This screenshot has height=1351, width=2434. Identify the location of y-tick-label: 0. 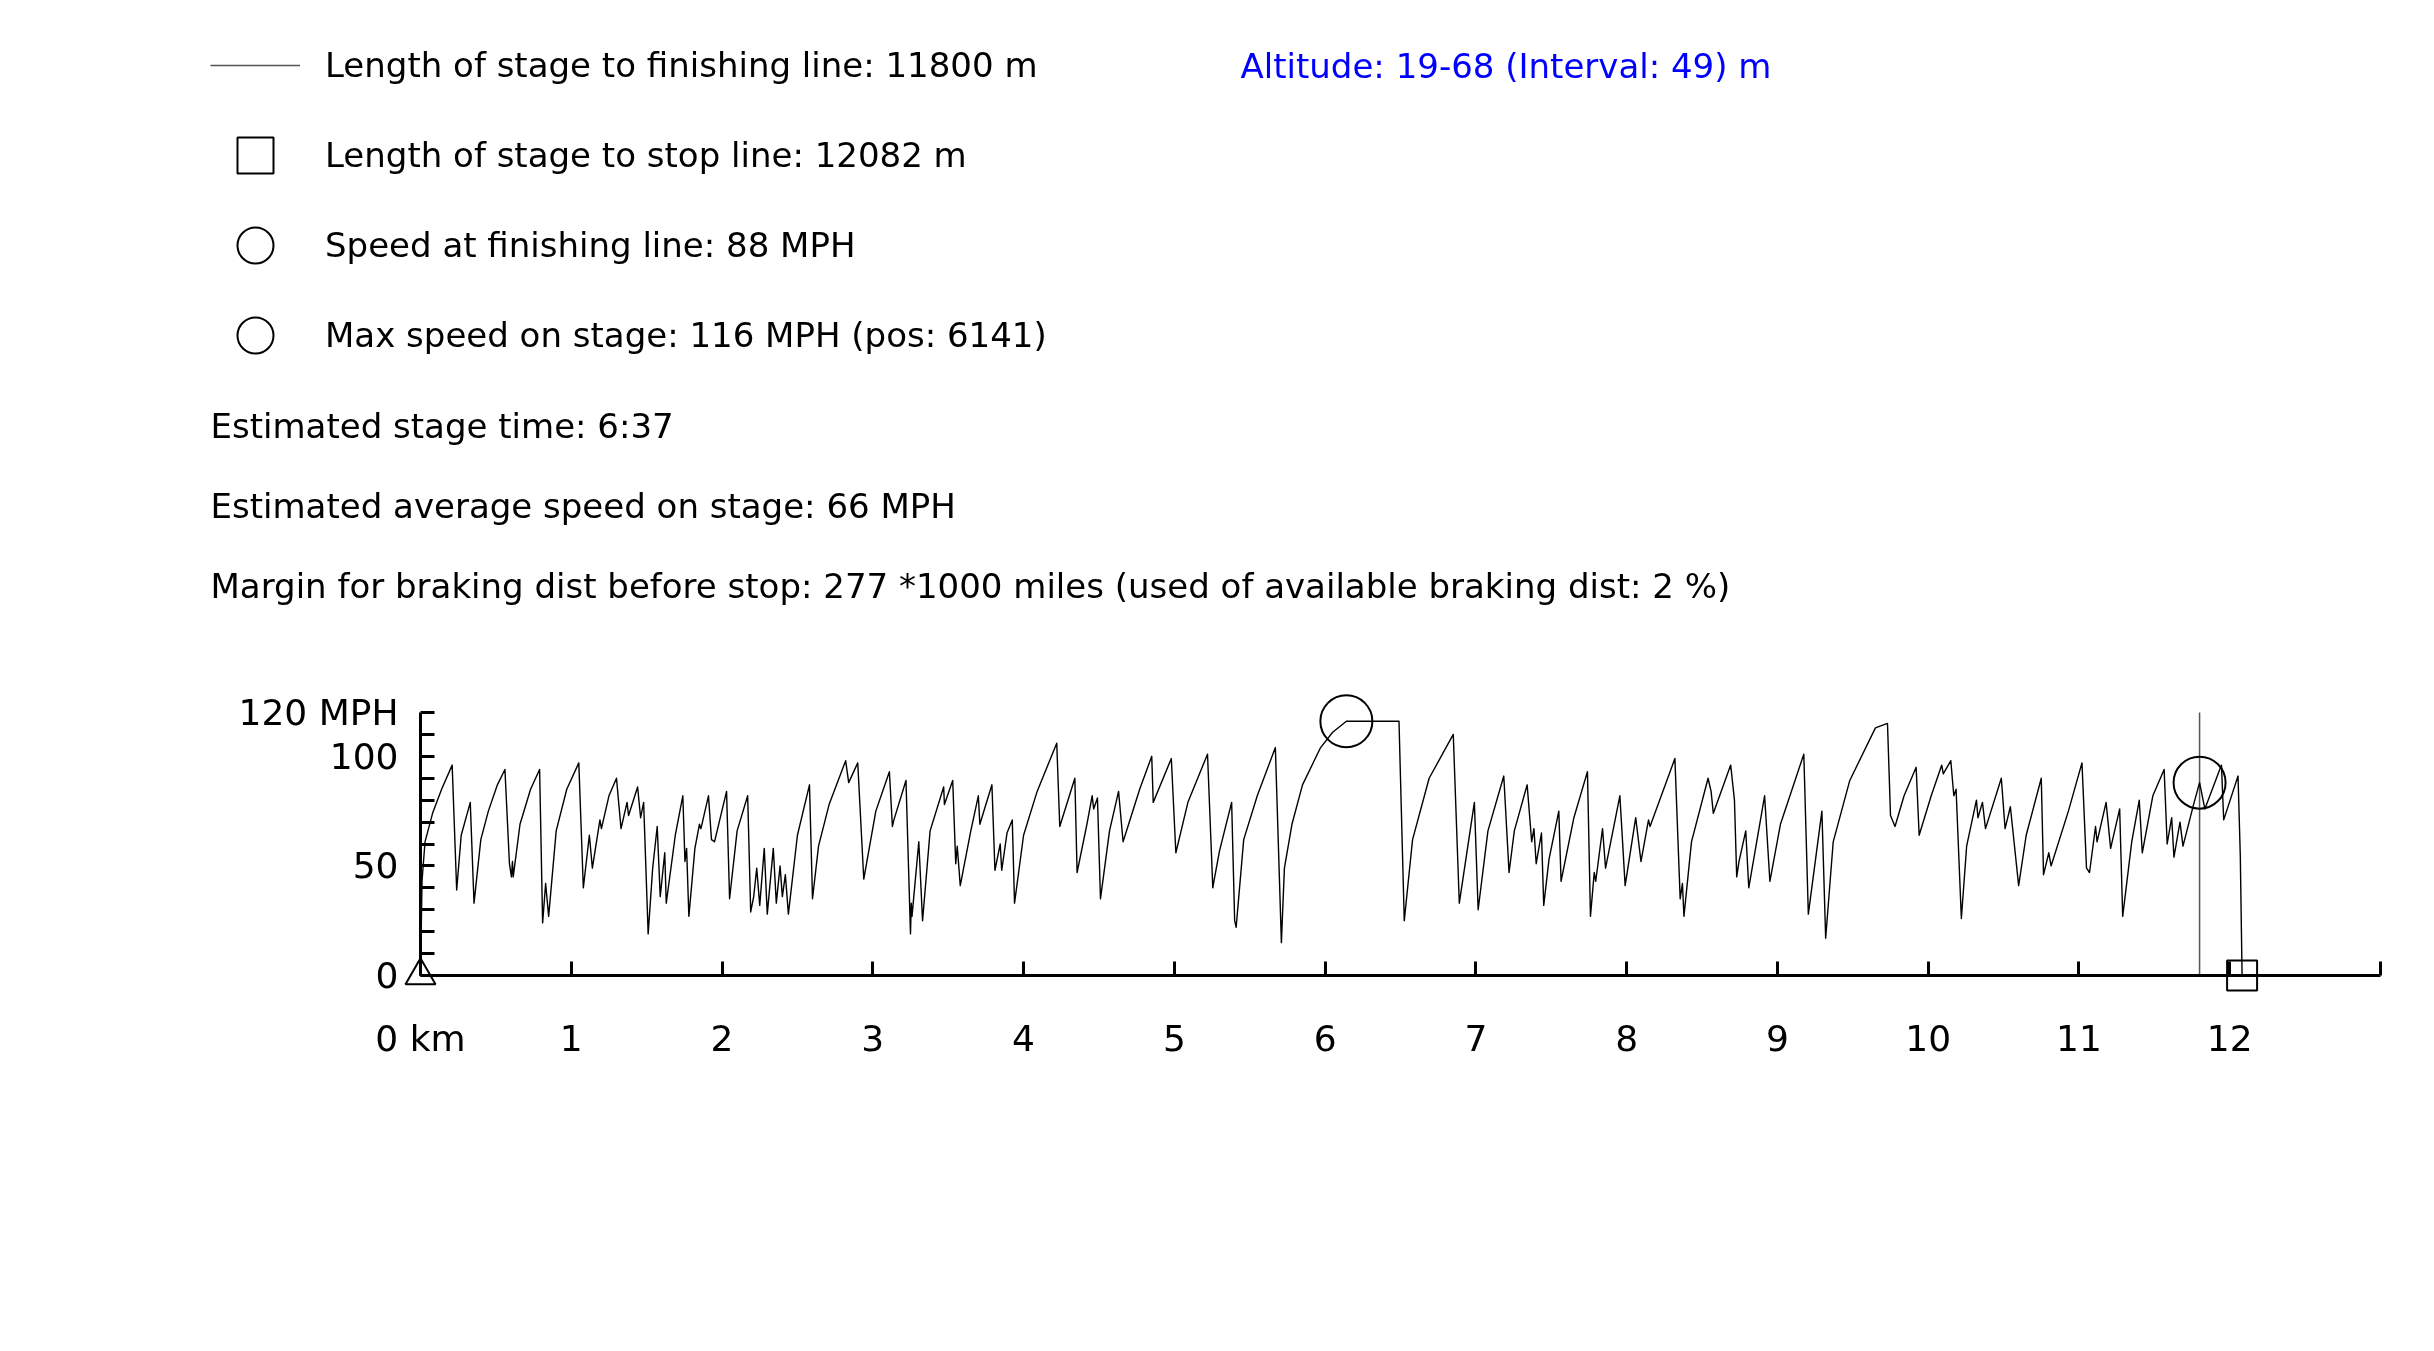
(387, 975).